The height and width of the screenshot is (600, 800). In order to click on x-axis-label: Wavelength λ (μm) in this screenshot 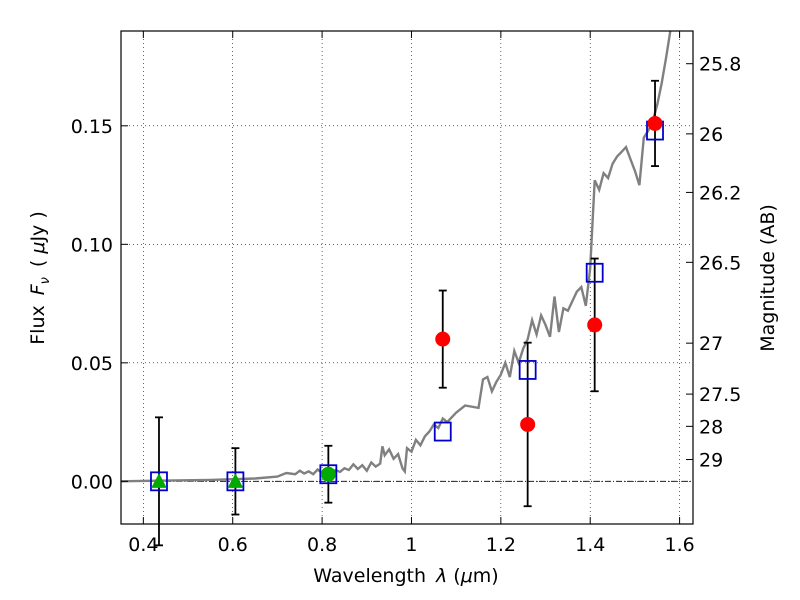, I will do `click(405, 576)`.